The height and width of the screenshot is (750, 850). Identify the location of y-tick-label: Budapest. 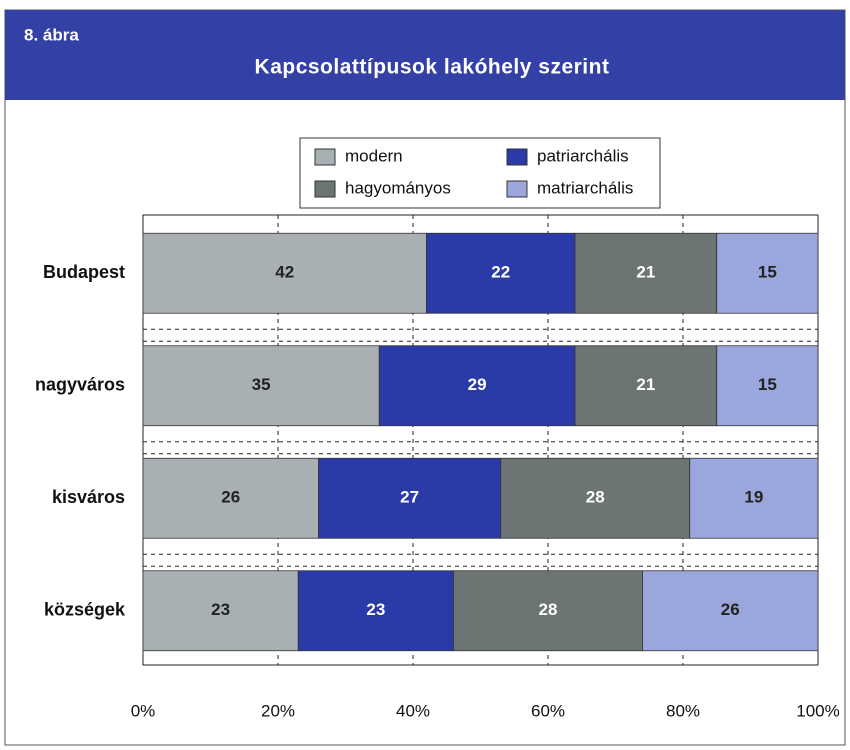
(84, 272).